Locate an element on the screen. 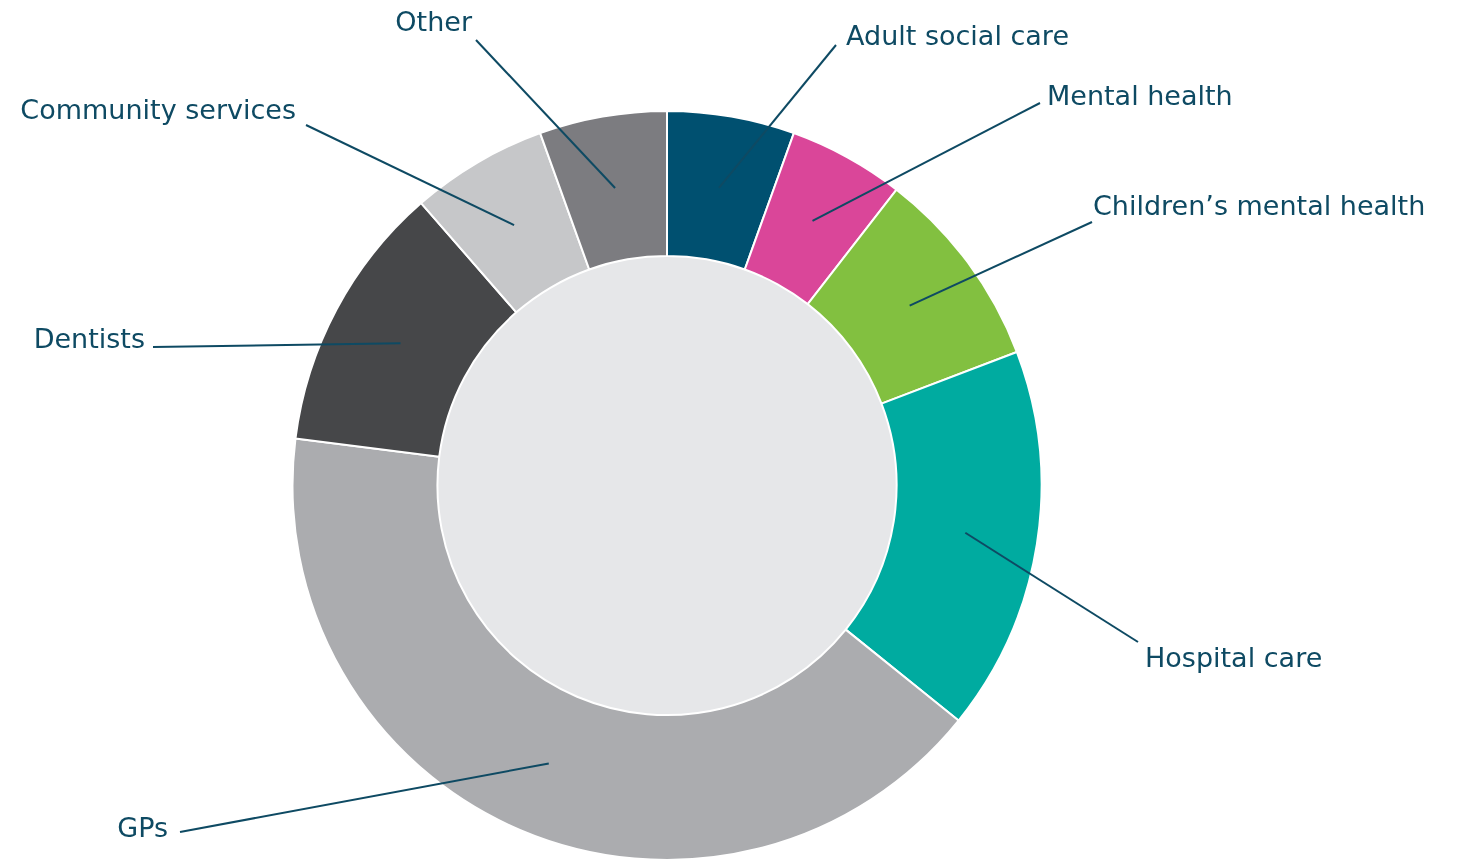 This screenshot has height=861, width=1464. slice-label: Other is located at coordinates (434, 22).